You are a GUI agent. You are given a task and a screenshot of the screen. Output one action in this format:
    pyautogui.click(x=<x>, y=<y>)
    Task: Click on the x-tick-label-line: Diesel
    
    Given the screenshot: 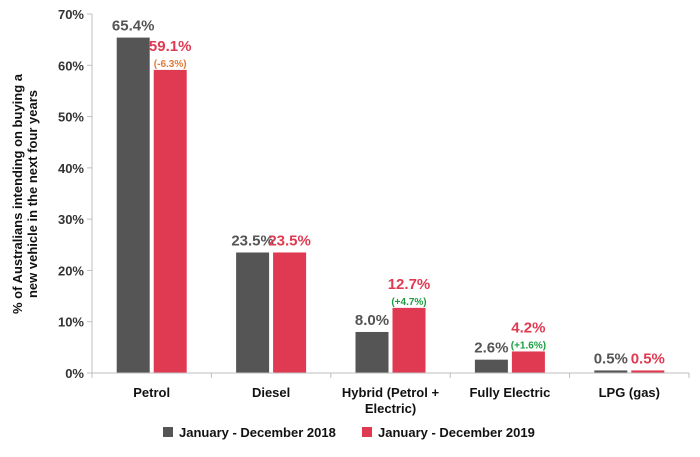 What is the action you would take?
    pyautogui.click(x=271, y=392)
    